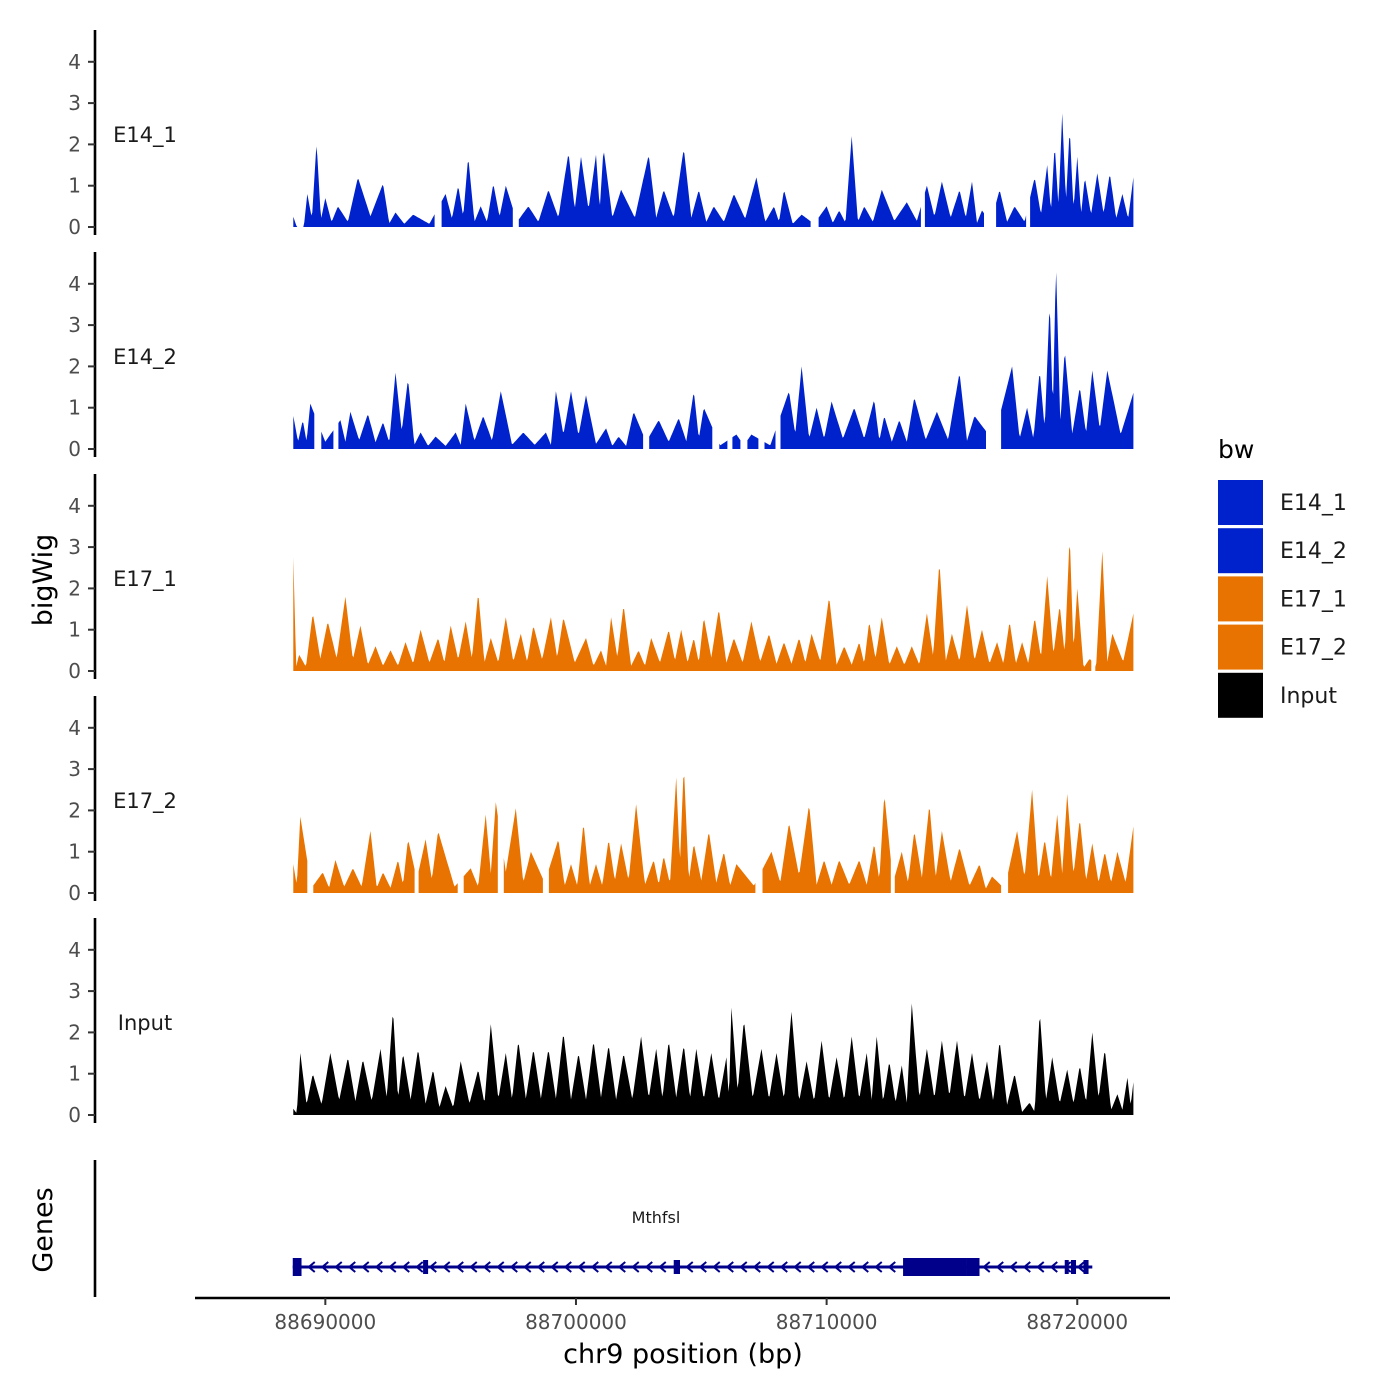 The height and width of the screenshot is (1400, 1400). I want to click on track-label-E14_1: E14_1, so click(145, 135).